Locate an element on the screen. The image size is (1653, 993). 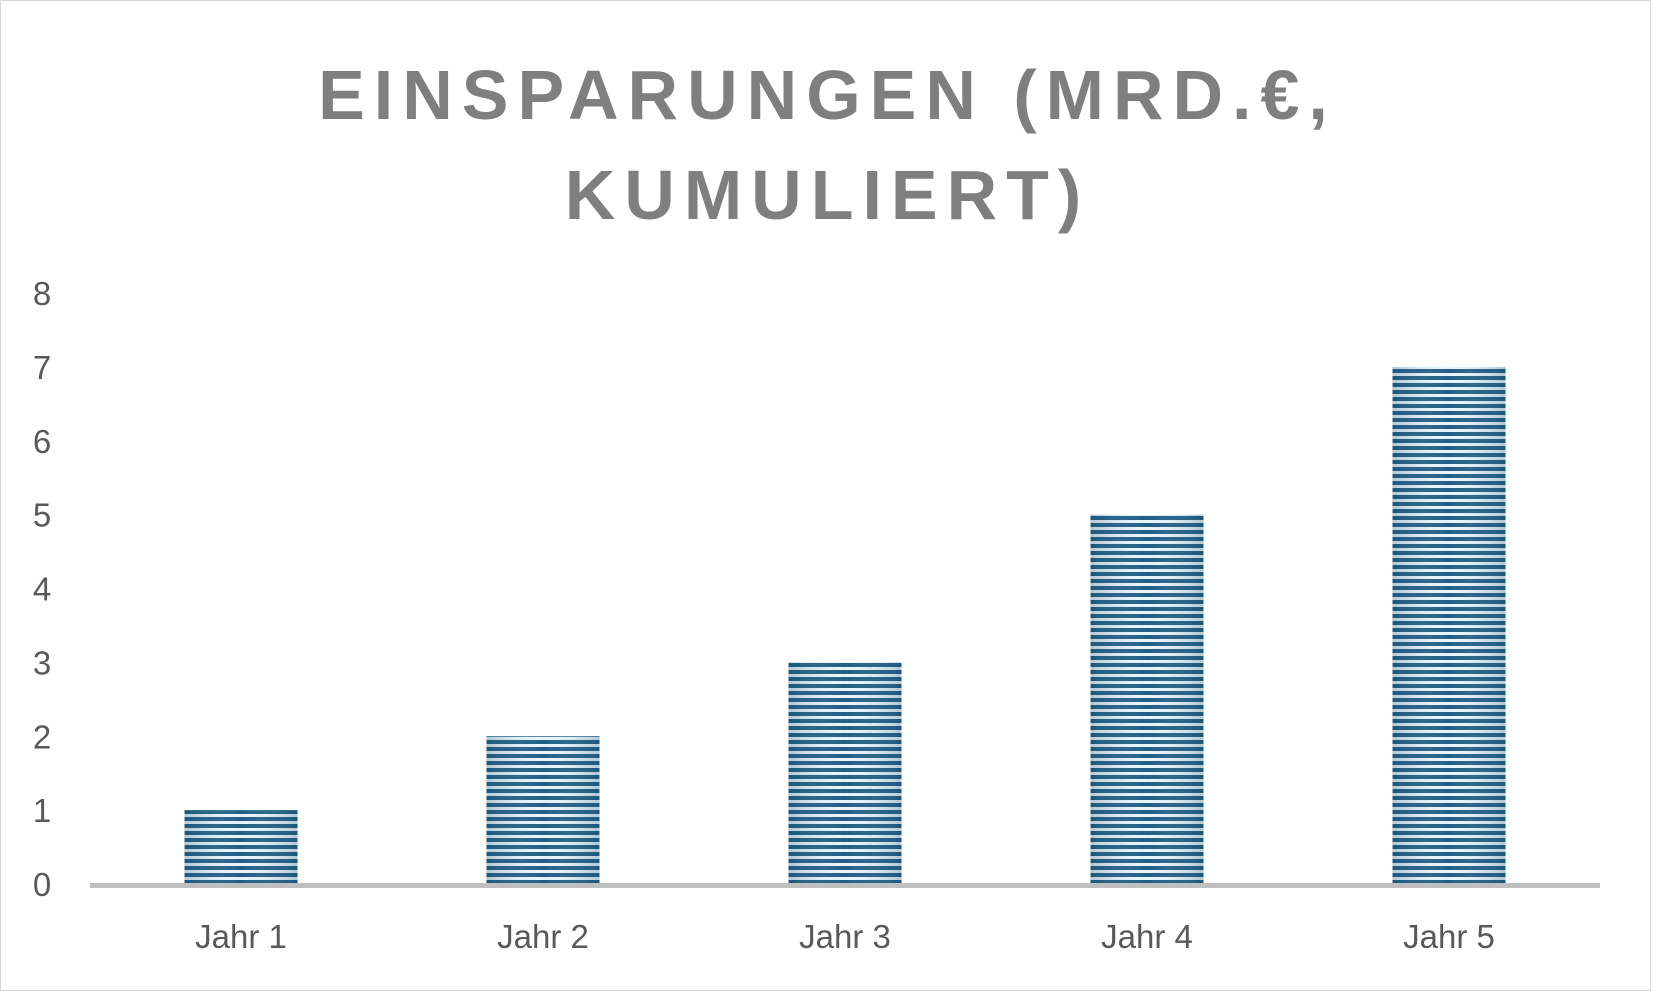
y-tick-label: 7 is located at coordinates (42, 367).